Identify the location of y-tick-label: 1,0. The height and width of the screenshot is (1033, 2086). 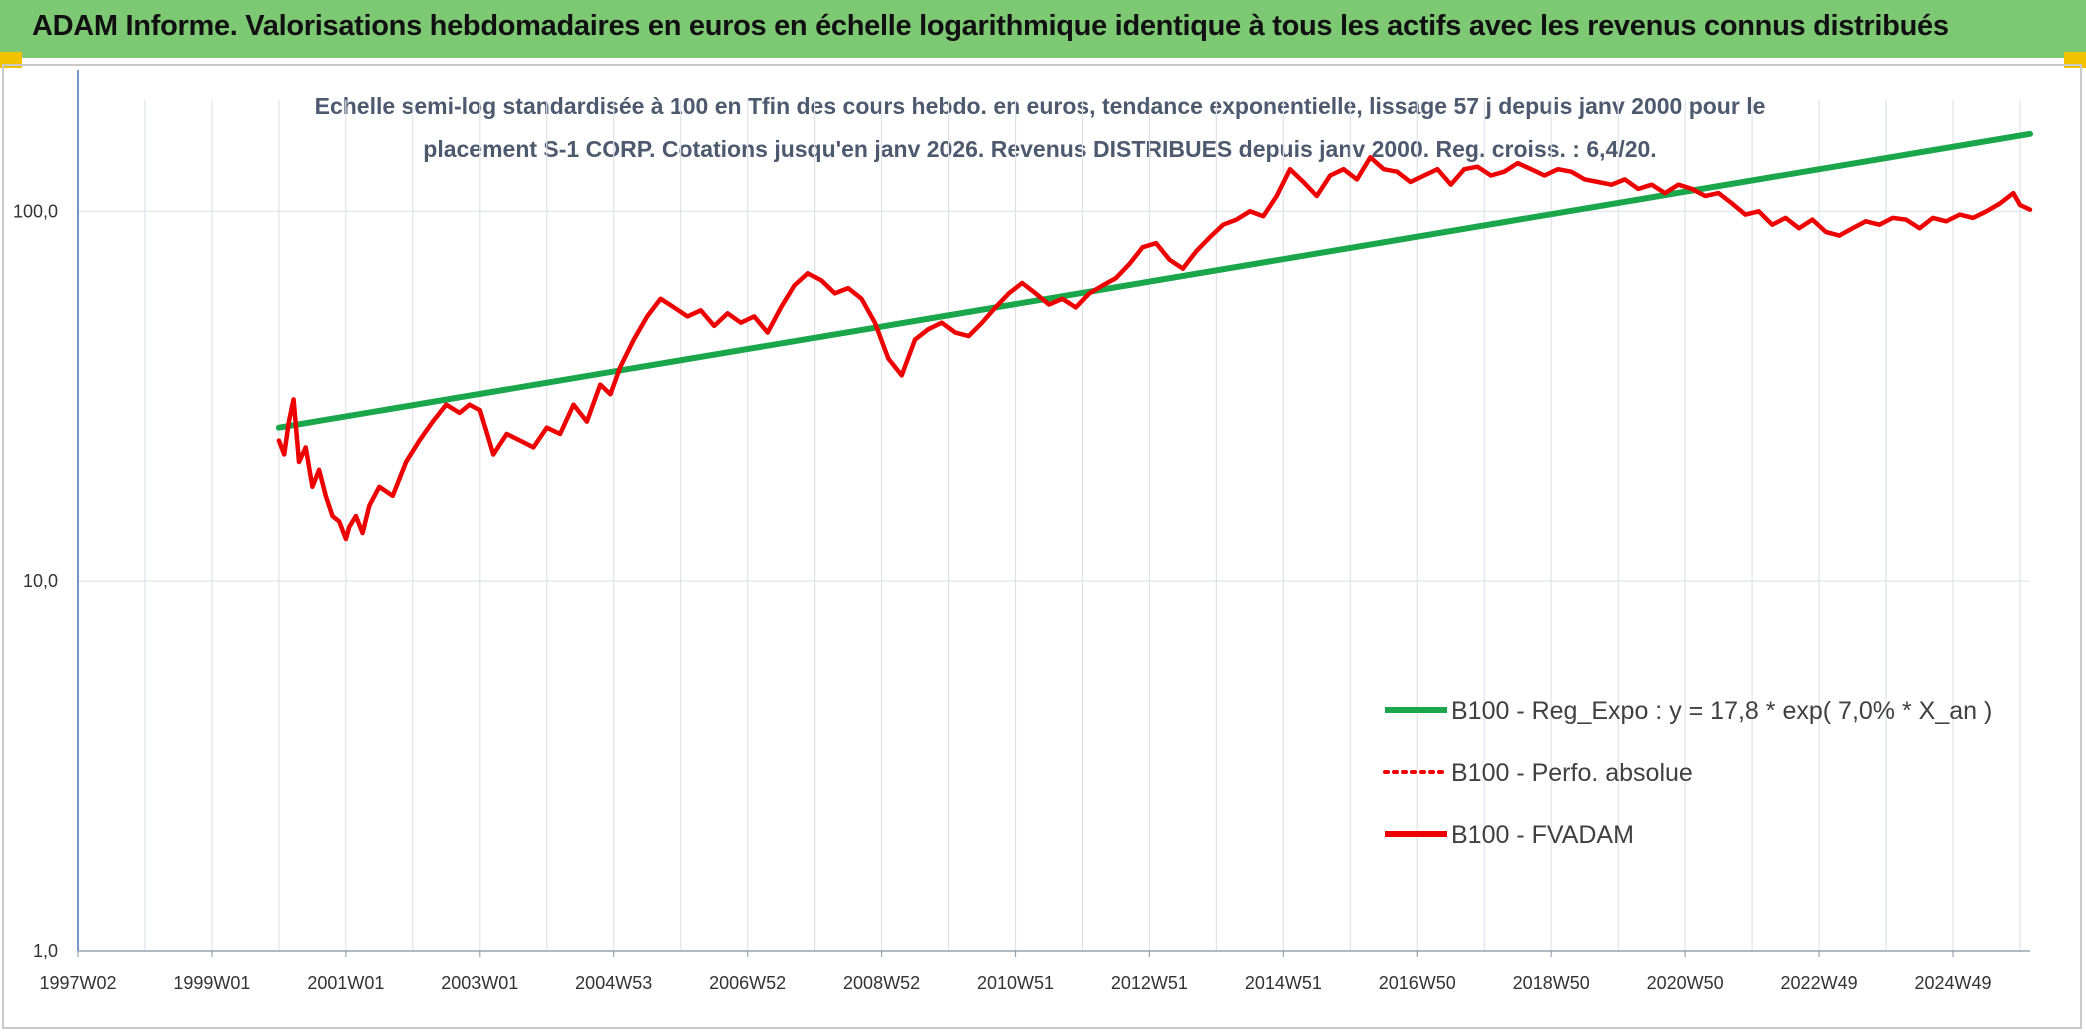
(45, 951).